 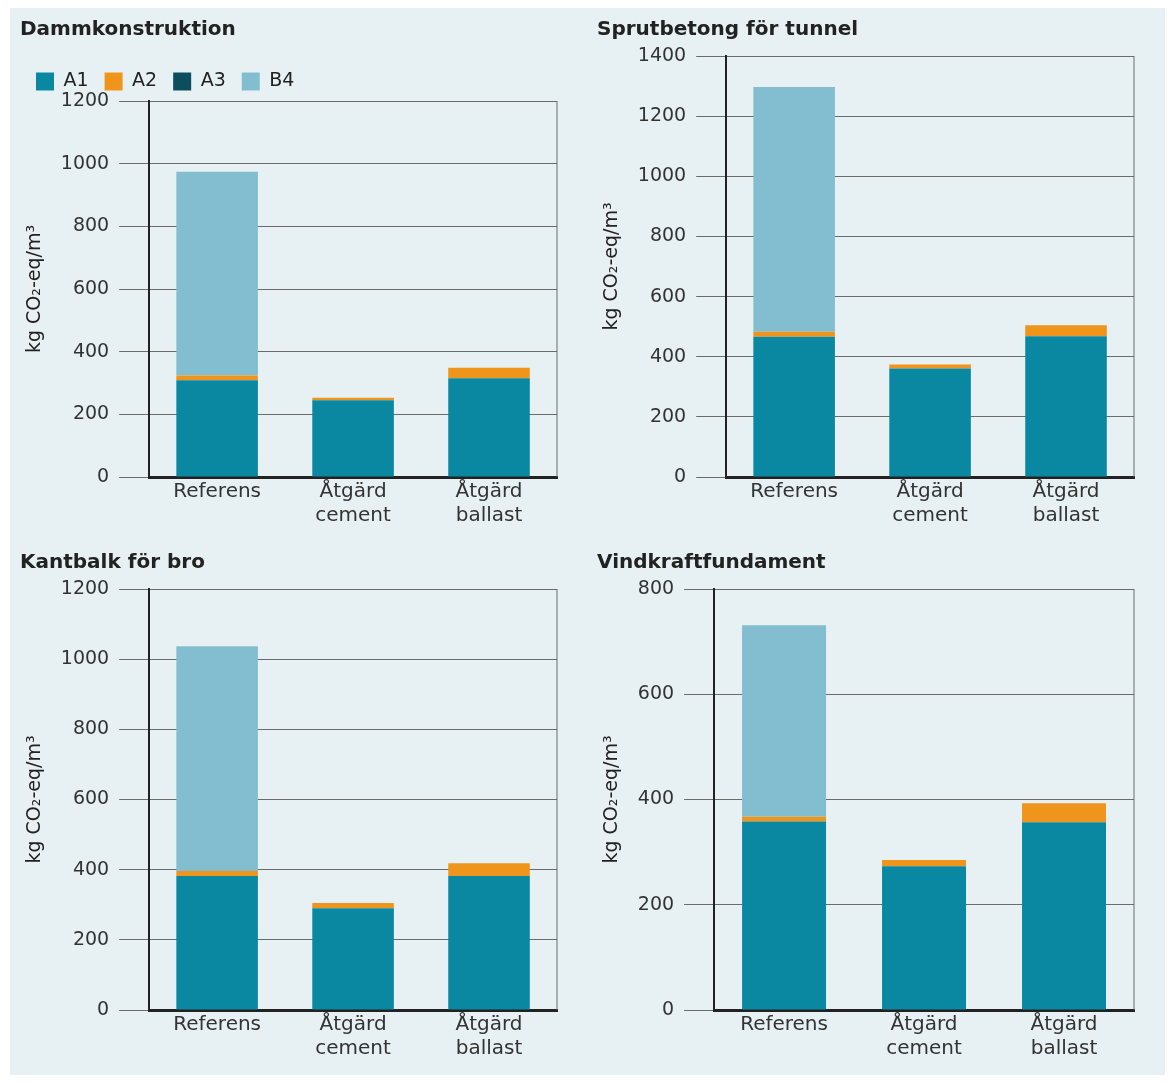 What do you see at coordinates (112, 561) in the screenshot?
I see `chart-title: Kantbalk för bro` at bounding box center [112, 561].